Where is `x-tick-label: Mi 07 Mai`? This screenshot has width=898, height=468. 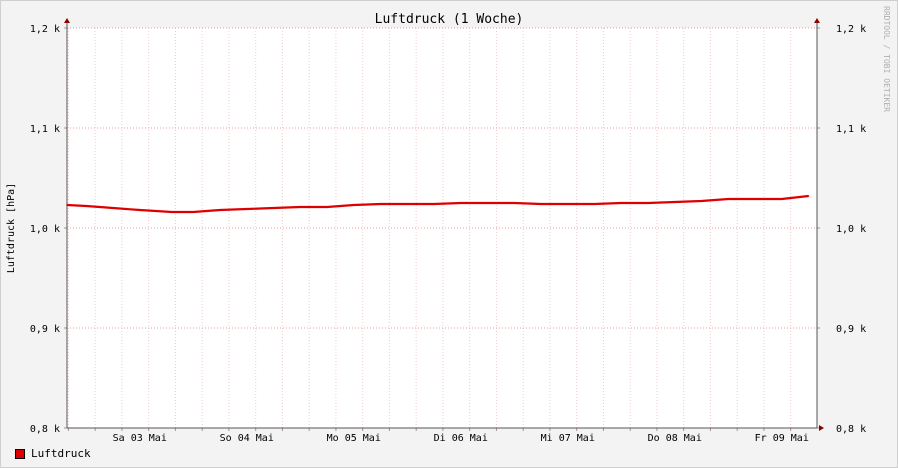
x-tick-label: Mi 07 Mai is located at coordinates (568, 438).